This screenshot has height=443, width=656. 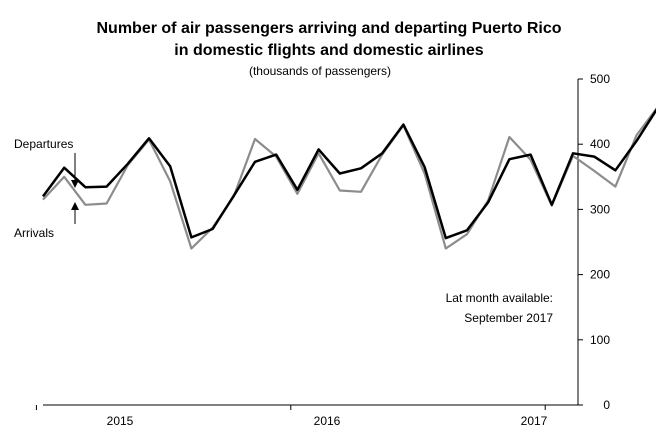 What do you see at coordinates (600, 79) in the screenshot?
I see `y-tick-label: 500` at bounding box center [600, 79].